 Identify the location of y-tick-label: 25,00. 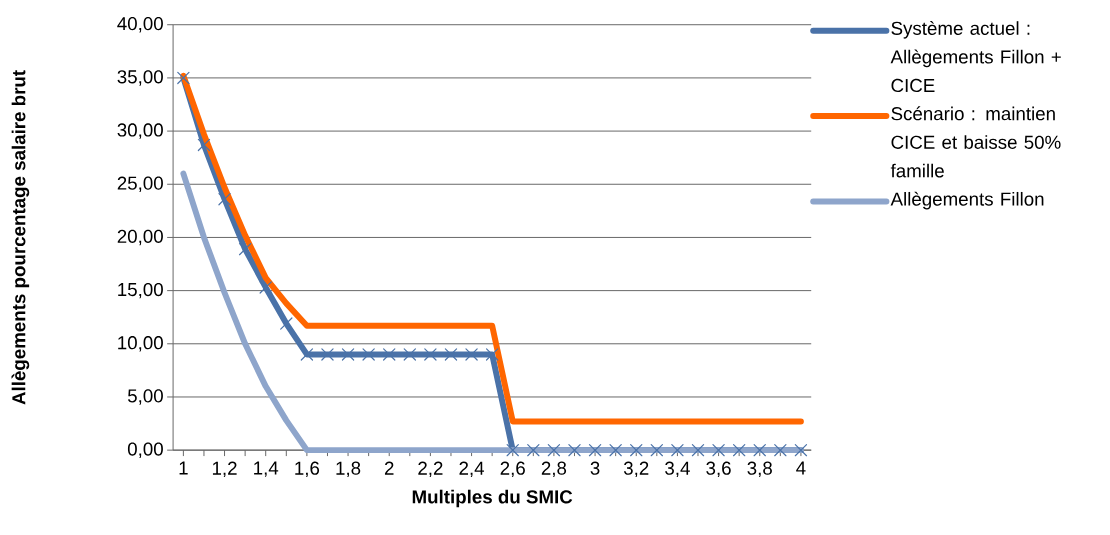
(140, 184).